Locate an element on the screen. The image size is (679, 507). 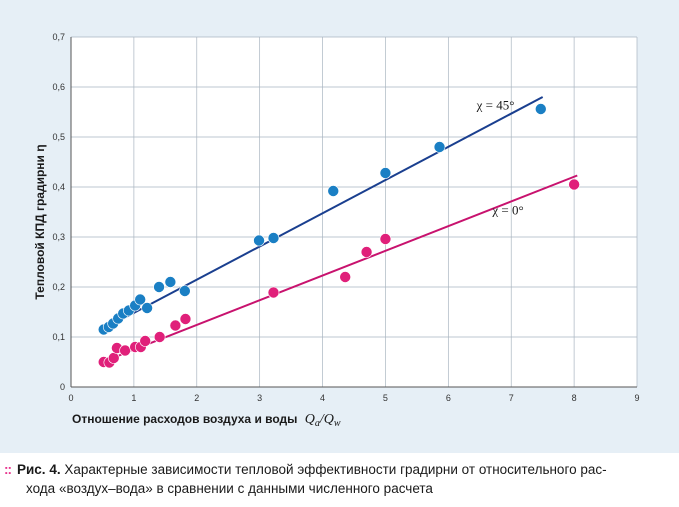
y-tick-label: 0,2 is located at coordinates (58, 287).